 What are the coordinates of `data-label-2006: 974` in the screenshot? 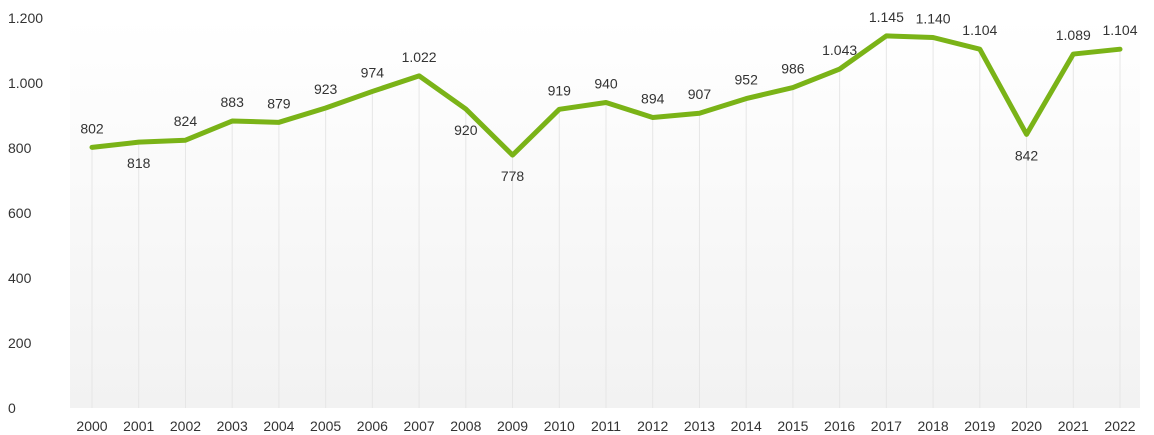 It's located at (373, 72).